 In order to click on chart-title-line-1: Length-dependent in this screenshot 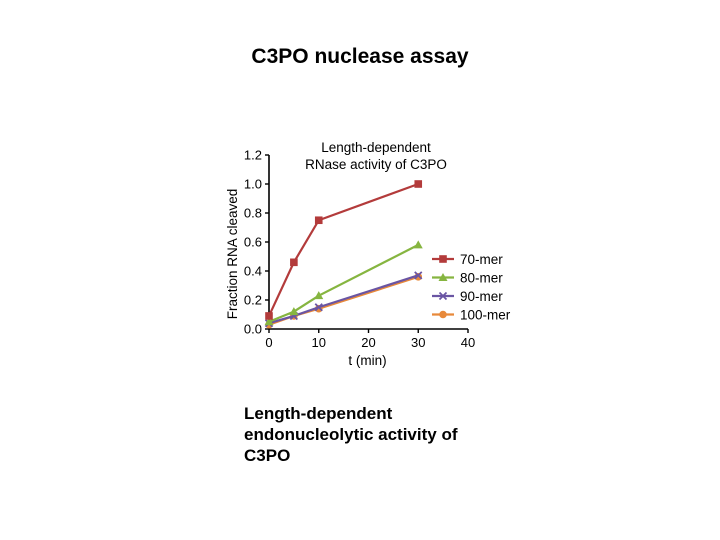, I will do `click(376, 147)`.